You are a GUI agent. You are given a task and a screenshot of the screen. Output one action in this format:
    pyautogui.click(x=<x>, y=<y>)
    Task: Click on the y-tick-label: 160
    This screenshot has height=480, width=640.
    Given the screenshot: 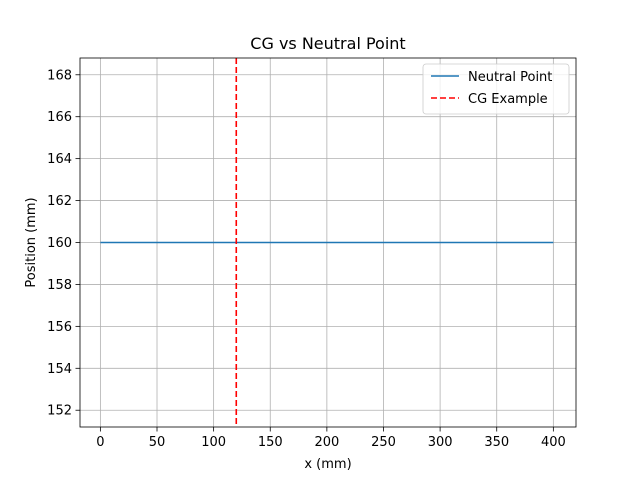 What is the action you would take?
    pyautogui.click(x=59, y=243)
    